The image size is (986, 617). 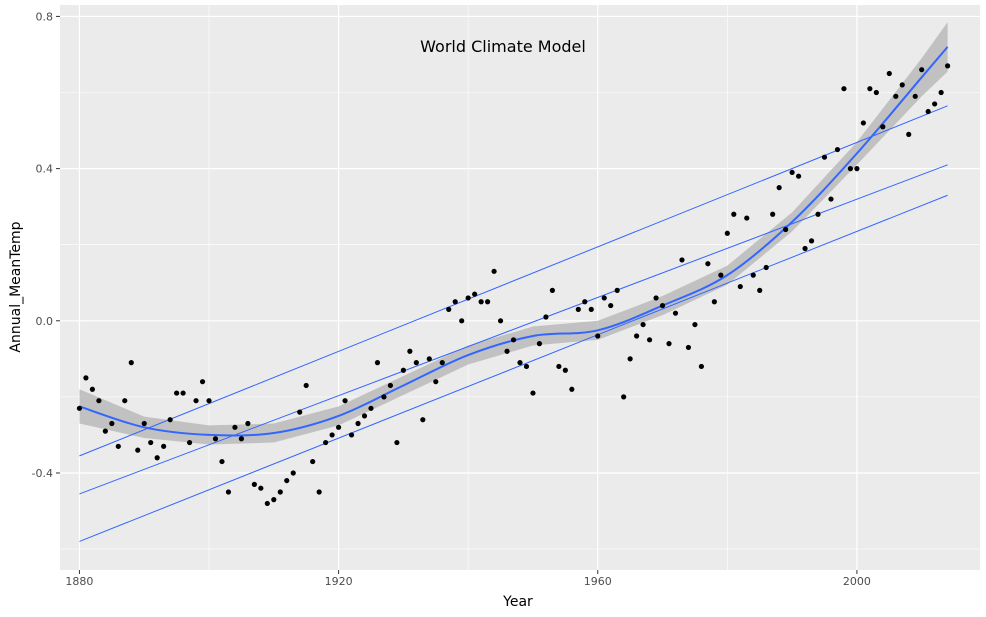 What do you see at coordinates (45, 321) in the screenshot?
I see `y-tick-label: 0.0` at bounding box center [45, 321].